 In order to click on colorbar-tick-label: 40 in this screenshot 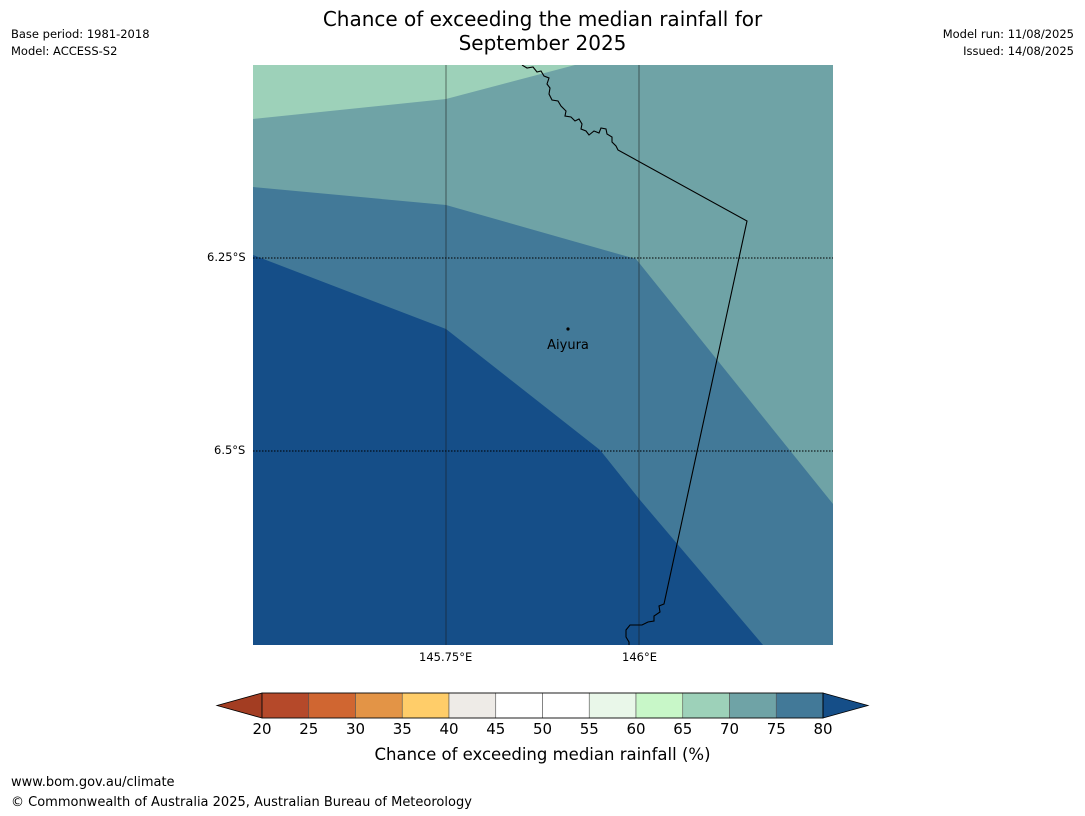, I will do `click(449, 729)`.